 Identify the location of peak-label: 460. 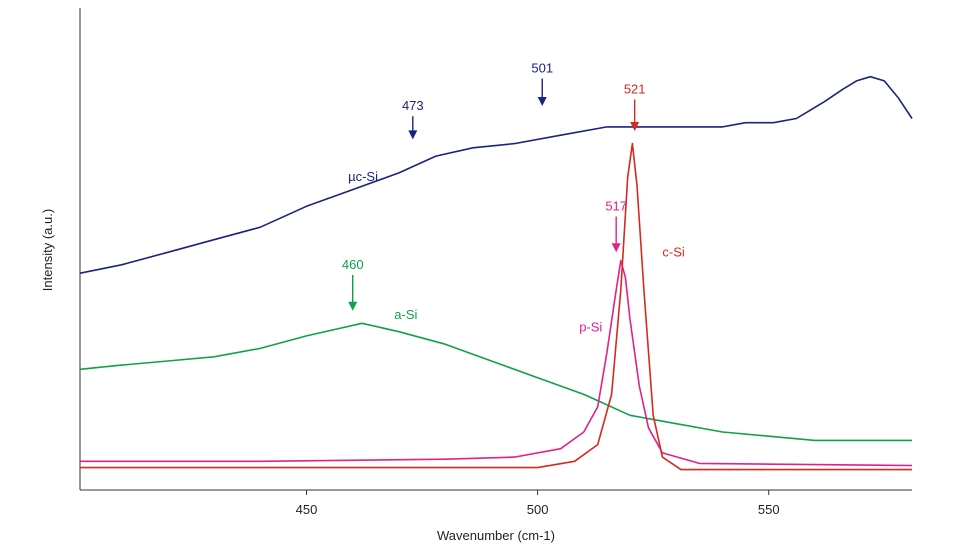
(353, 264).